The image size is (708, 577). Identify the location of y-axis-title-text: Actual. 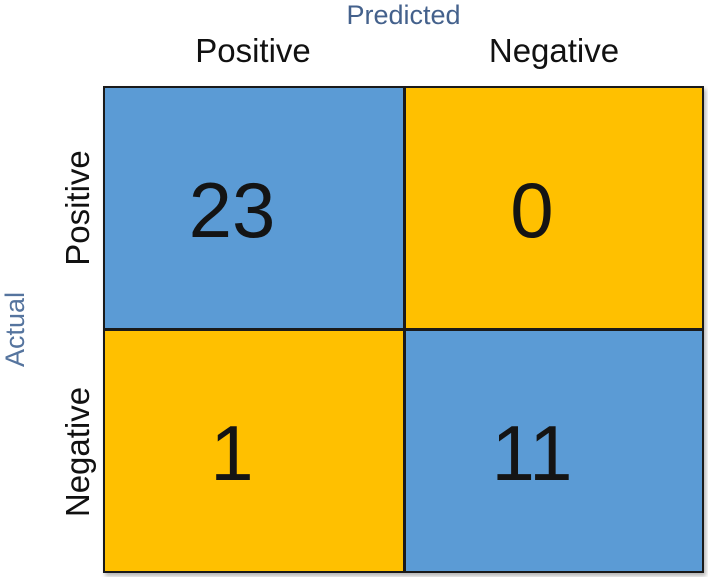
(15, 329).